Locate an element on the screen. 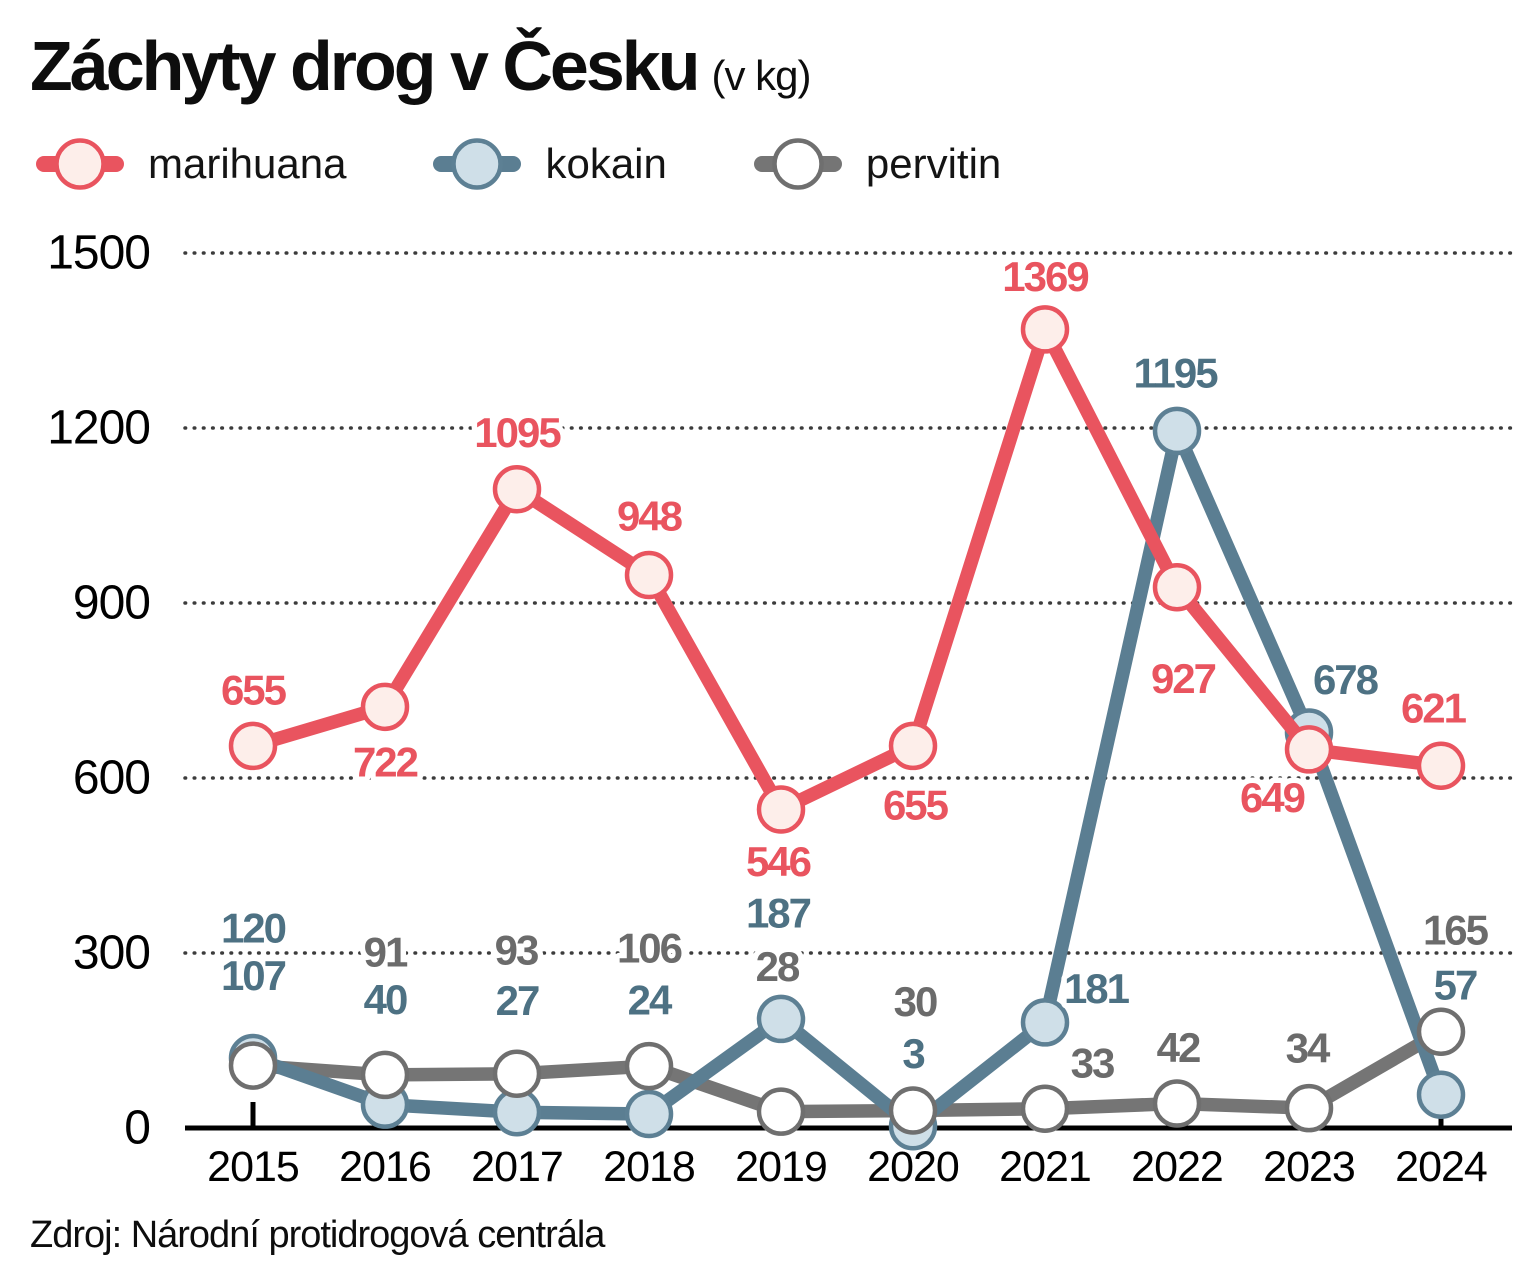 The height and width of the screenshot is (1286, 1536). marihuana-legend-marker-icon is located at coordinates (80, 164).